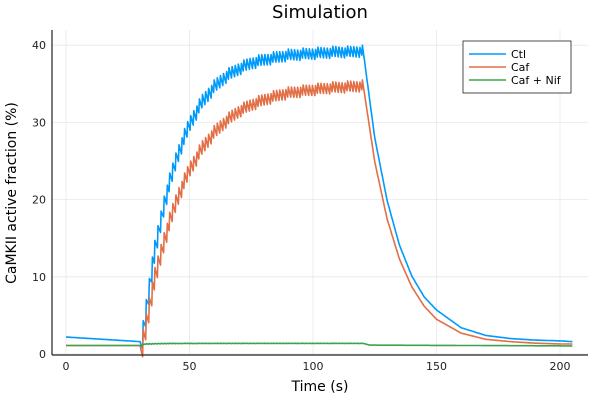 This screenshot has height=400, width=600. Describe the element at coordinates (190, 366) in the screenshot. I see `x-tick-label: 50` at that location.